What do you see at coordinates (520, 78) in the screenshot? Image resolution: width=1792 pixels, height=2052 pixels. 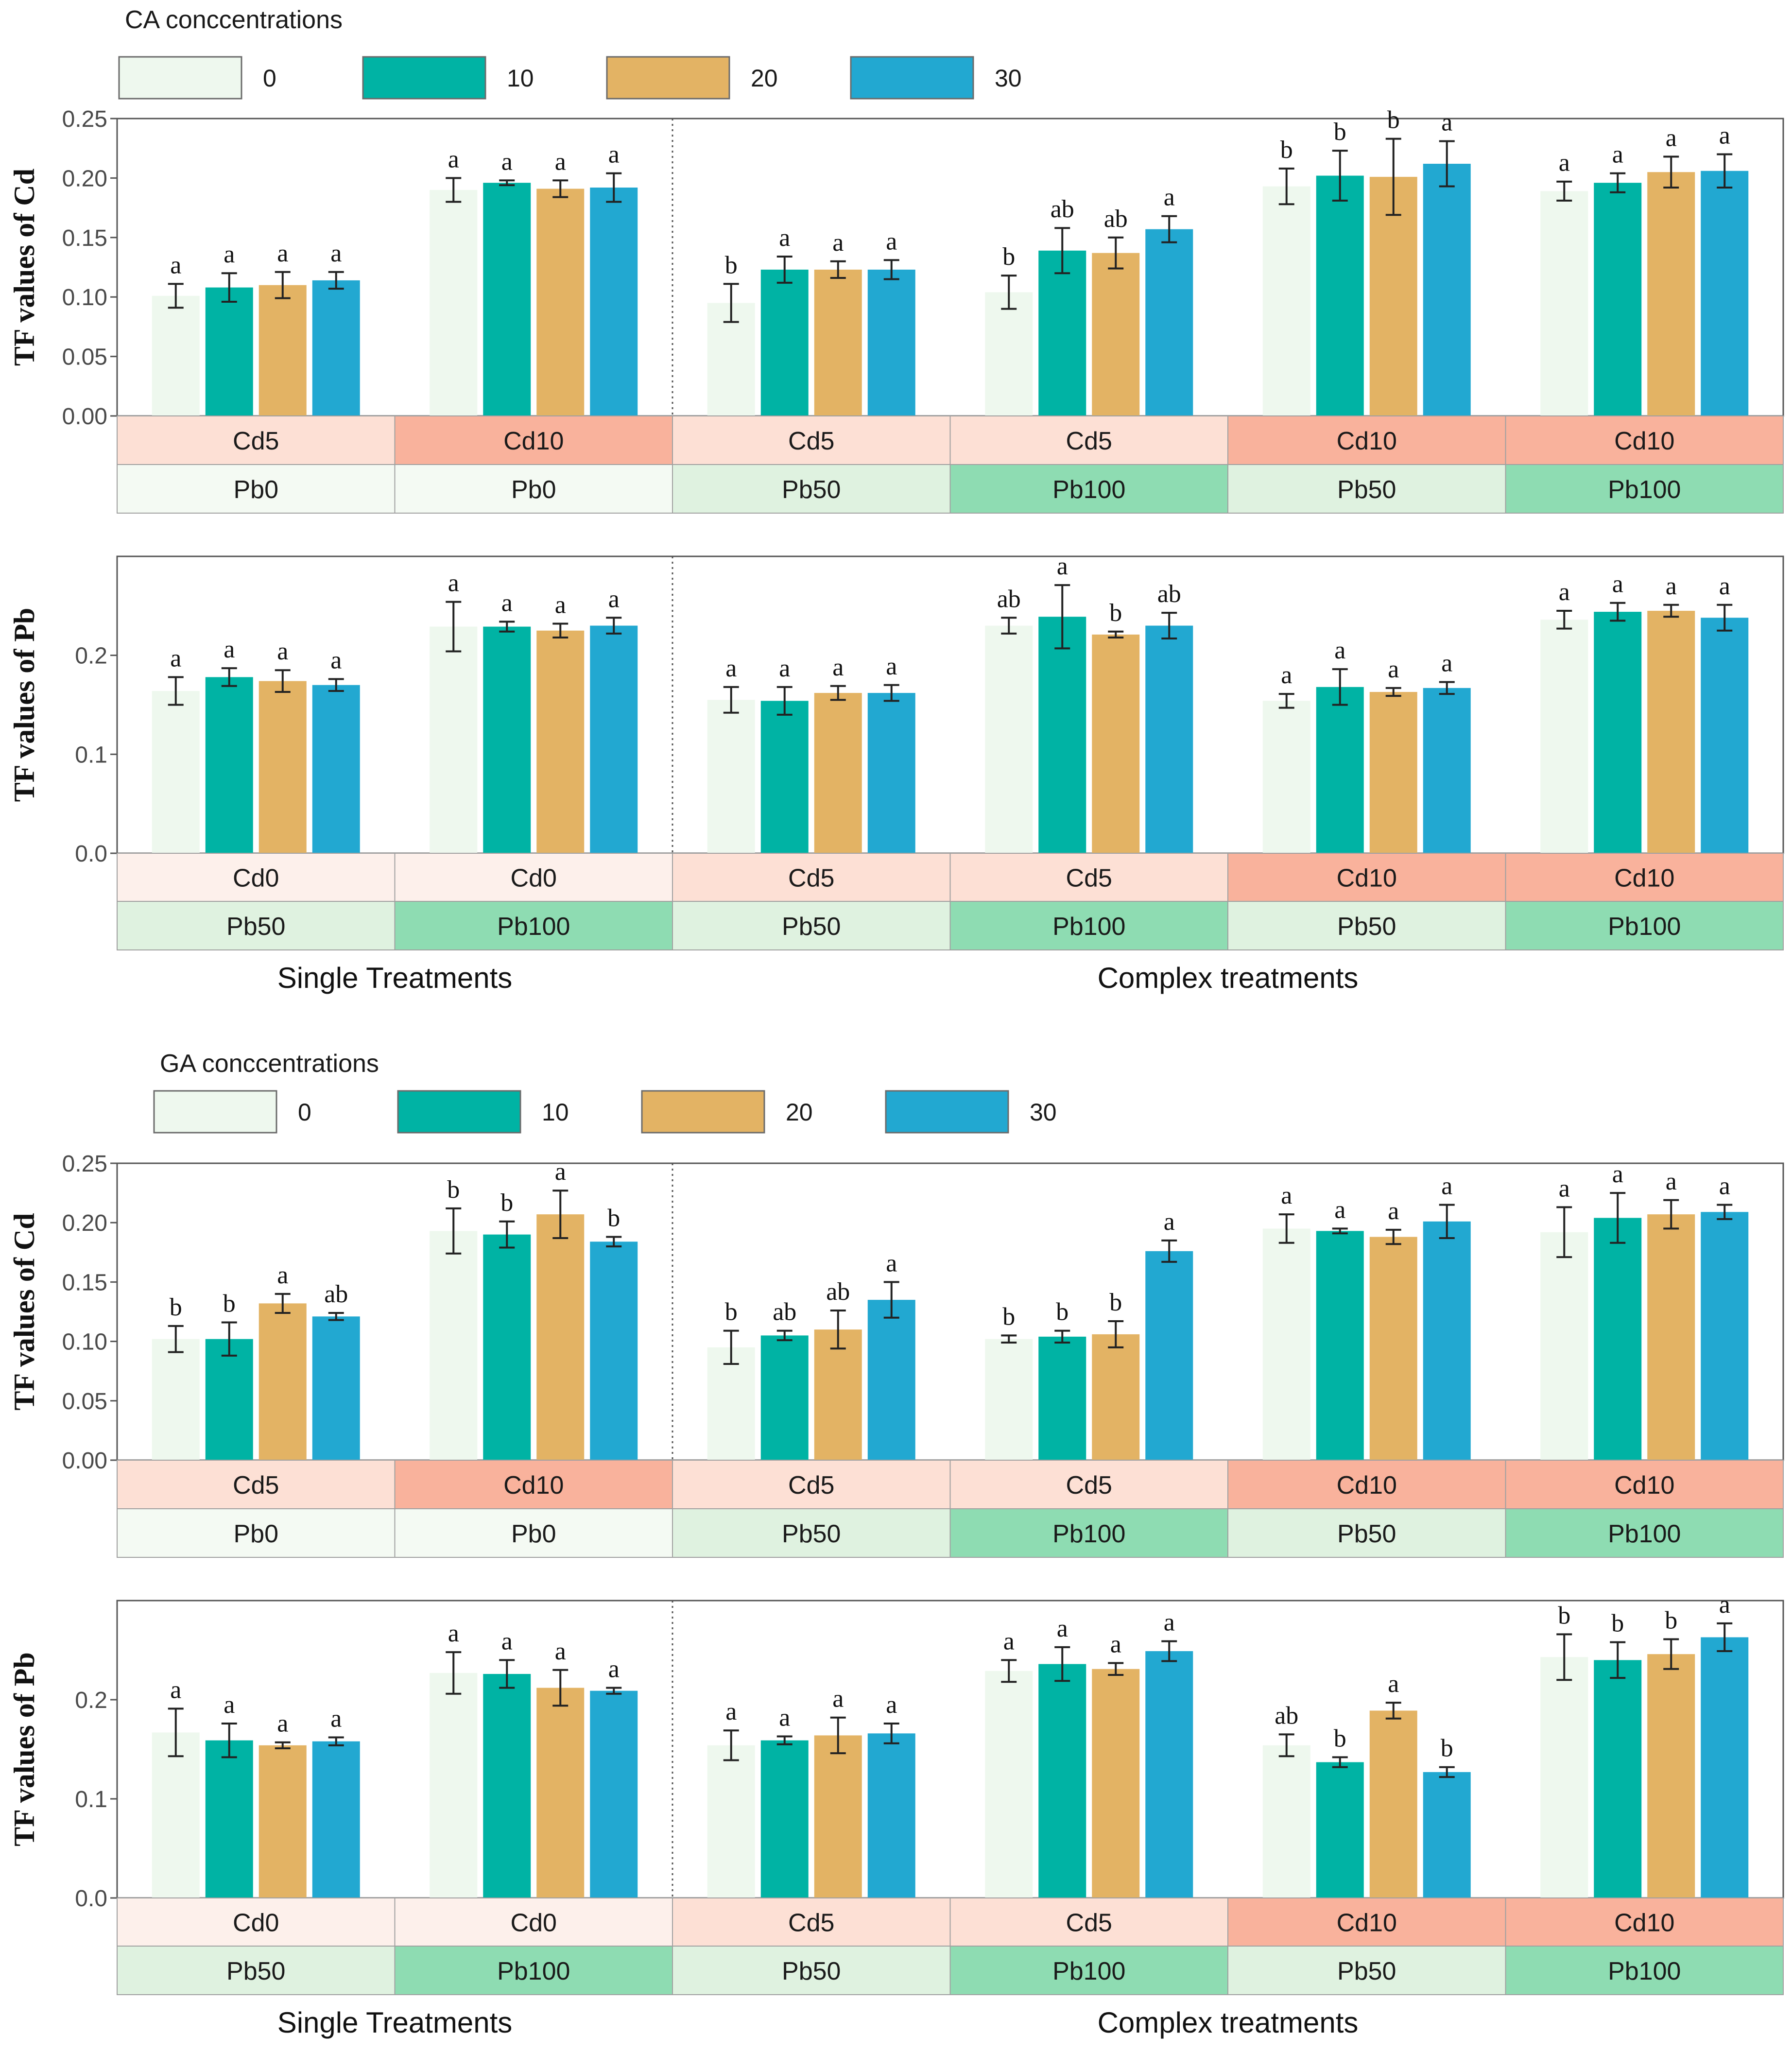 I see `legend-label-10: 10` at bounding box center [520, 78].